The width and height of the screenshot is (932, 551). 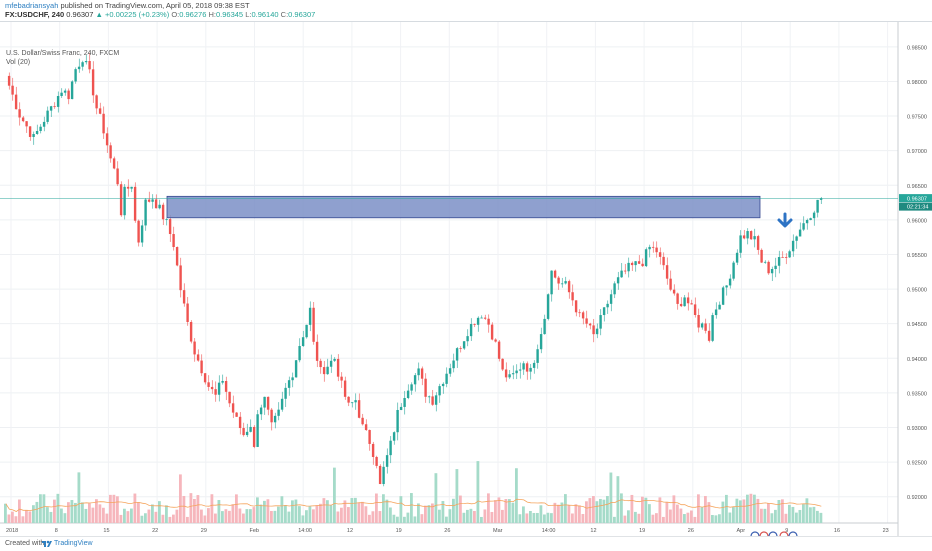 I want to click on author-link: mfebadriansyah, so click(x=32, y=5).